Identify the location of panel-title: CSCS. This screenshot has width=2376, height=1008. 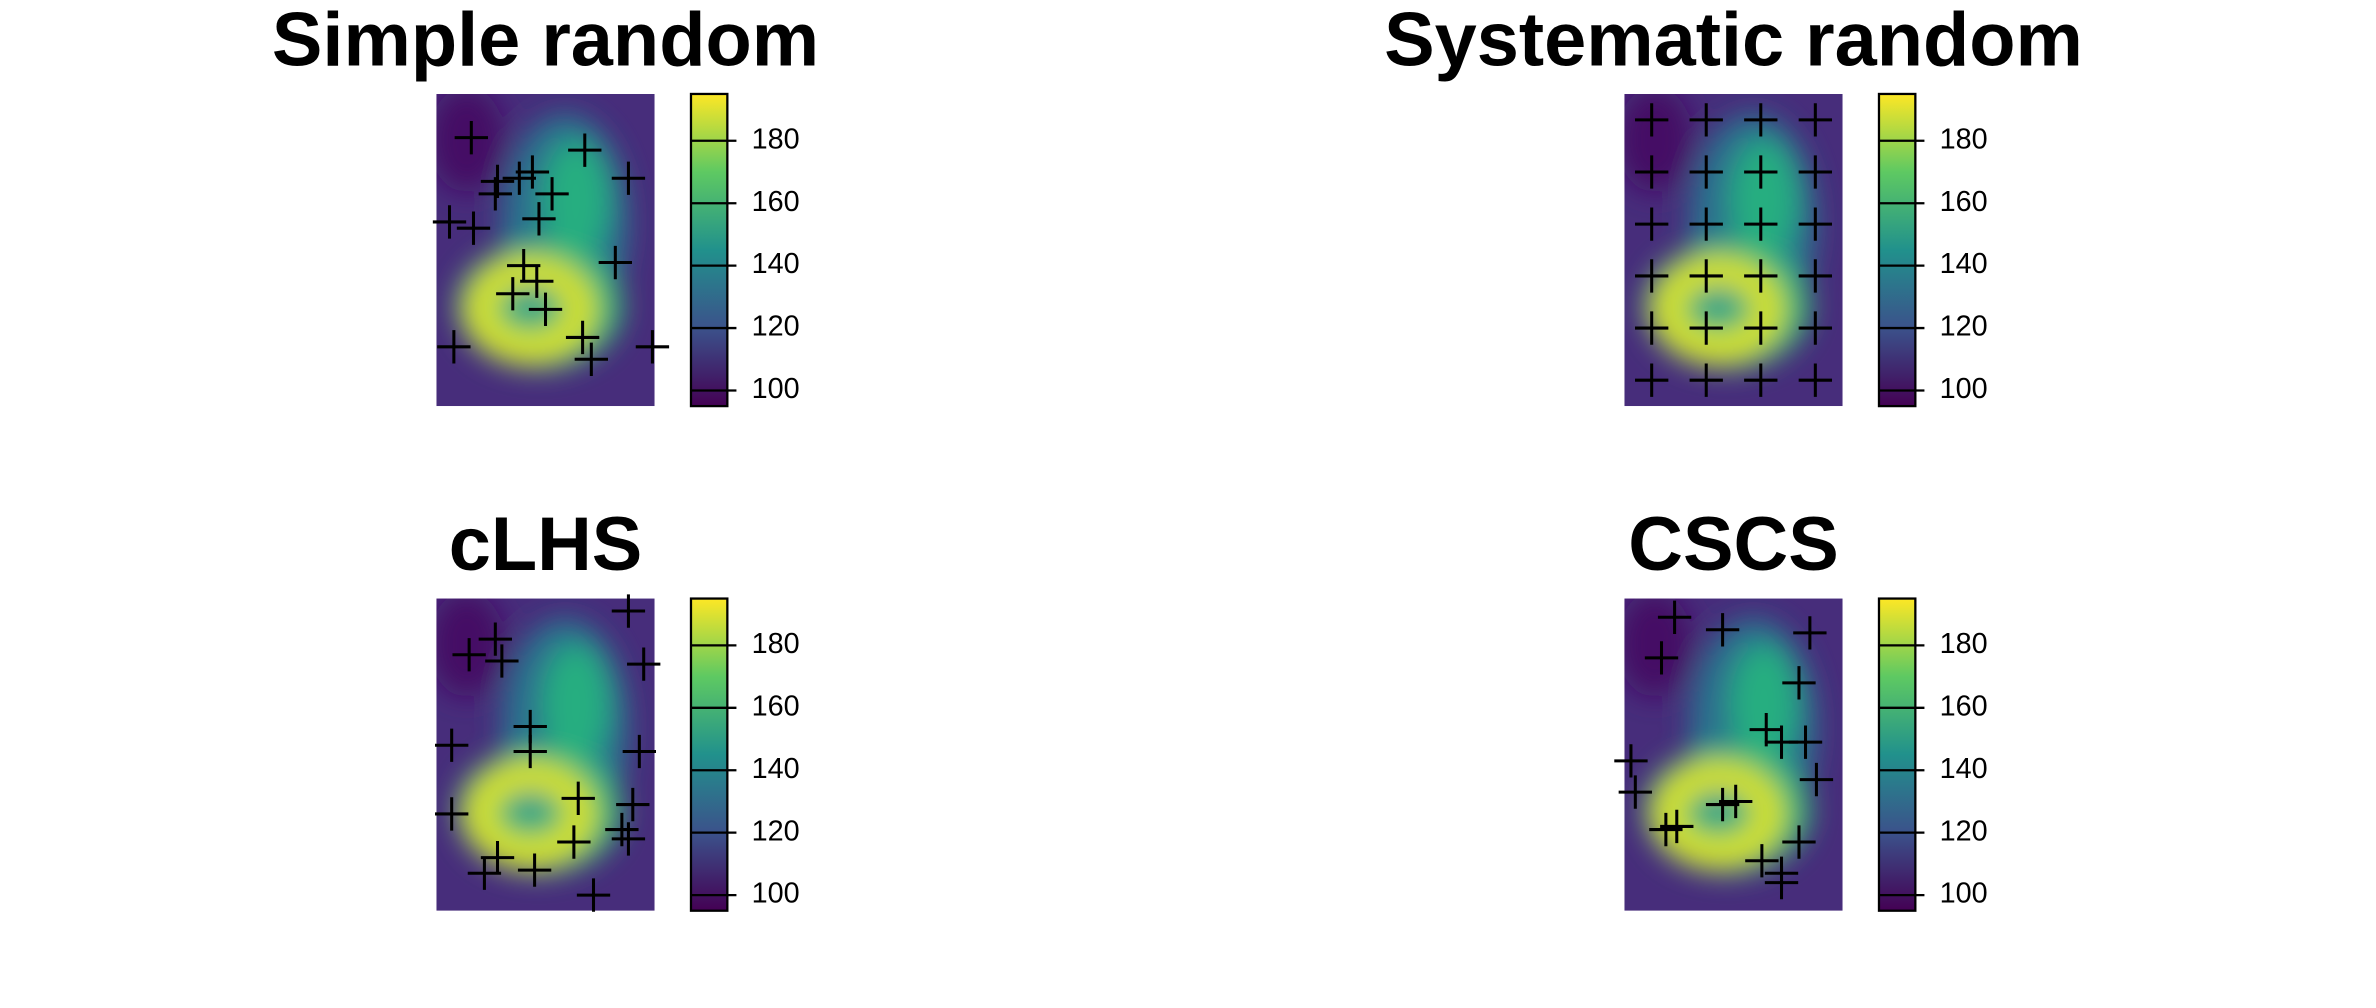
(1733, 544).